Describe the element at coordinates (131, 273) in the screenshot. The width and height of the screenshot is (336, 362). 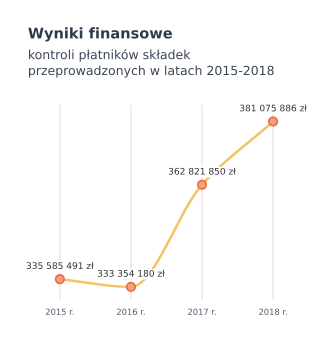
I see `data-label: 333 354 180 zł` at that location.